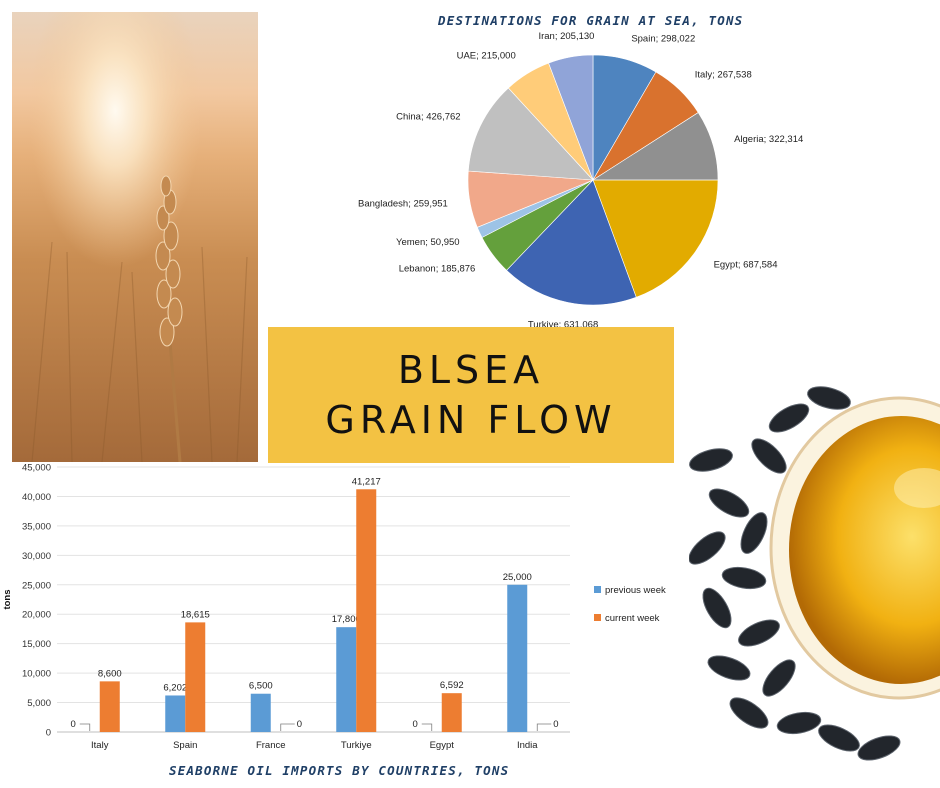 This screenshot has height=788, width=940. Describe the element at coordinates (261, 686) in the screenshot. I see `bar-data-label: 6,500` at that location.